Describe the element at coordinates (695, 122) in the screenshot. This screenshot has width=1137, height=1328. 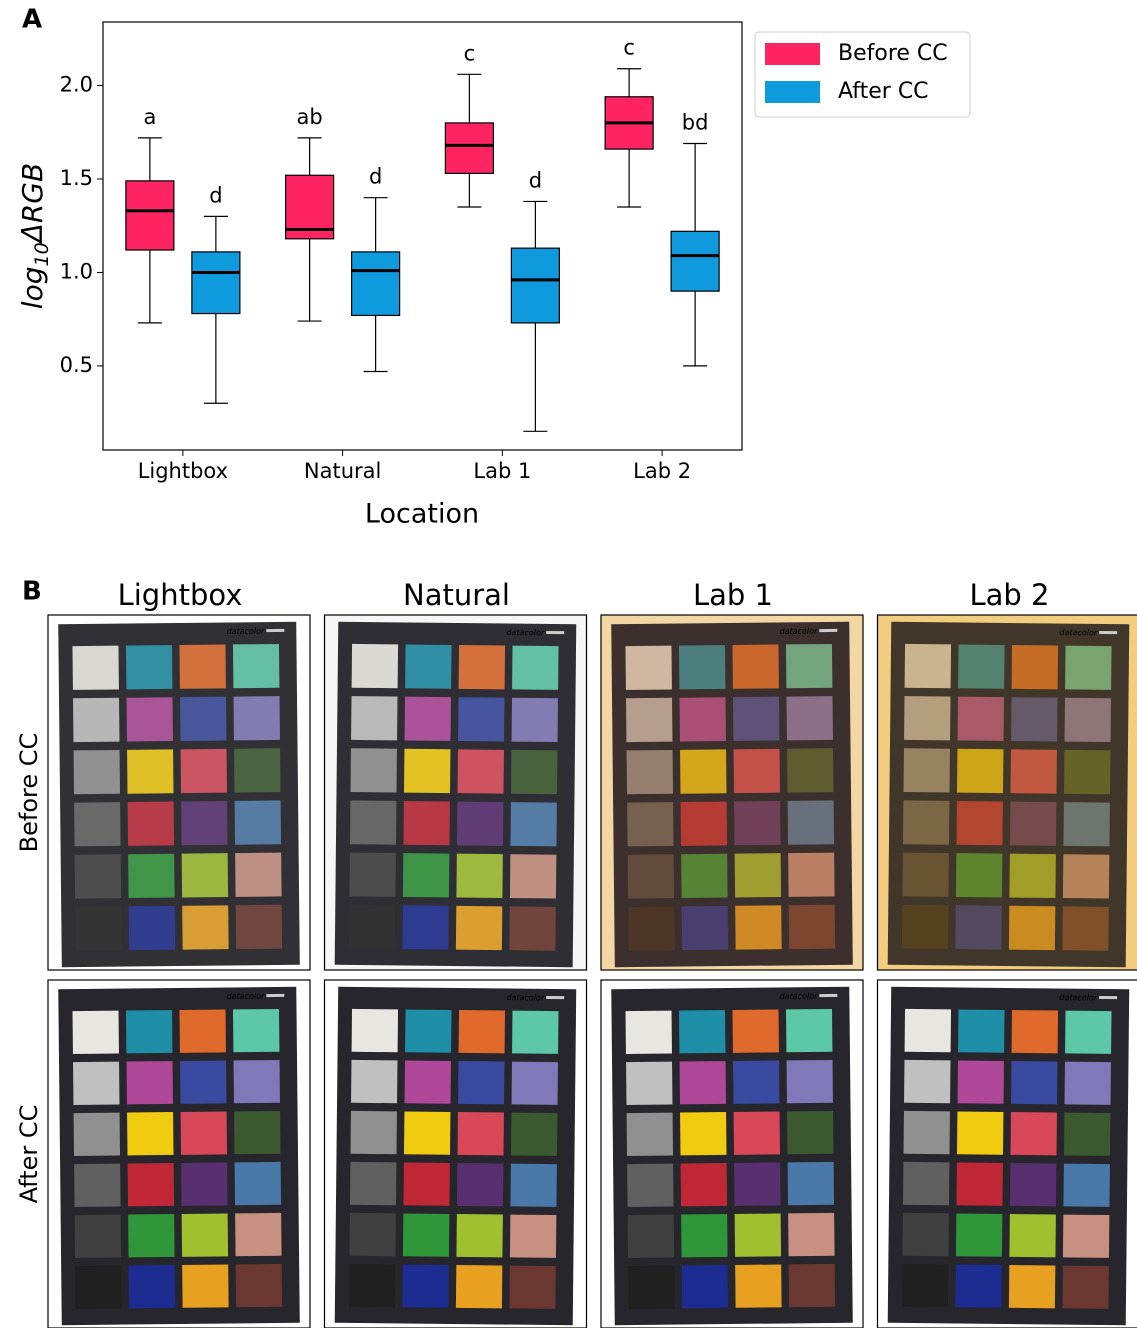
I see `annotation: bd` at that location.